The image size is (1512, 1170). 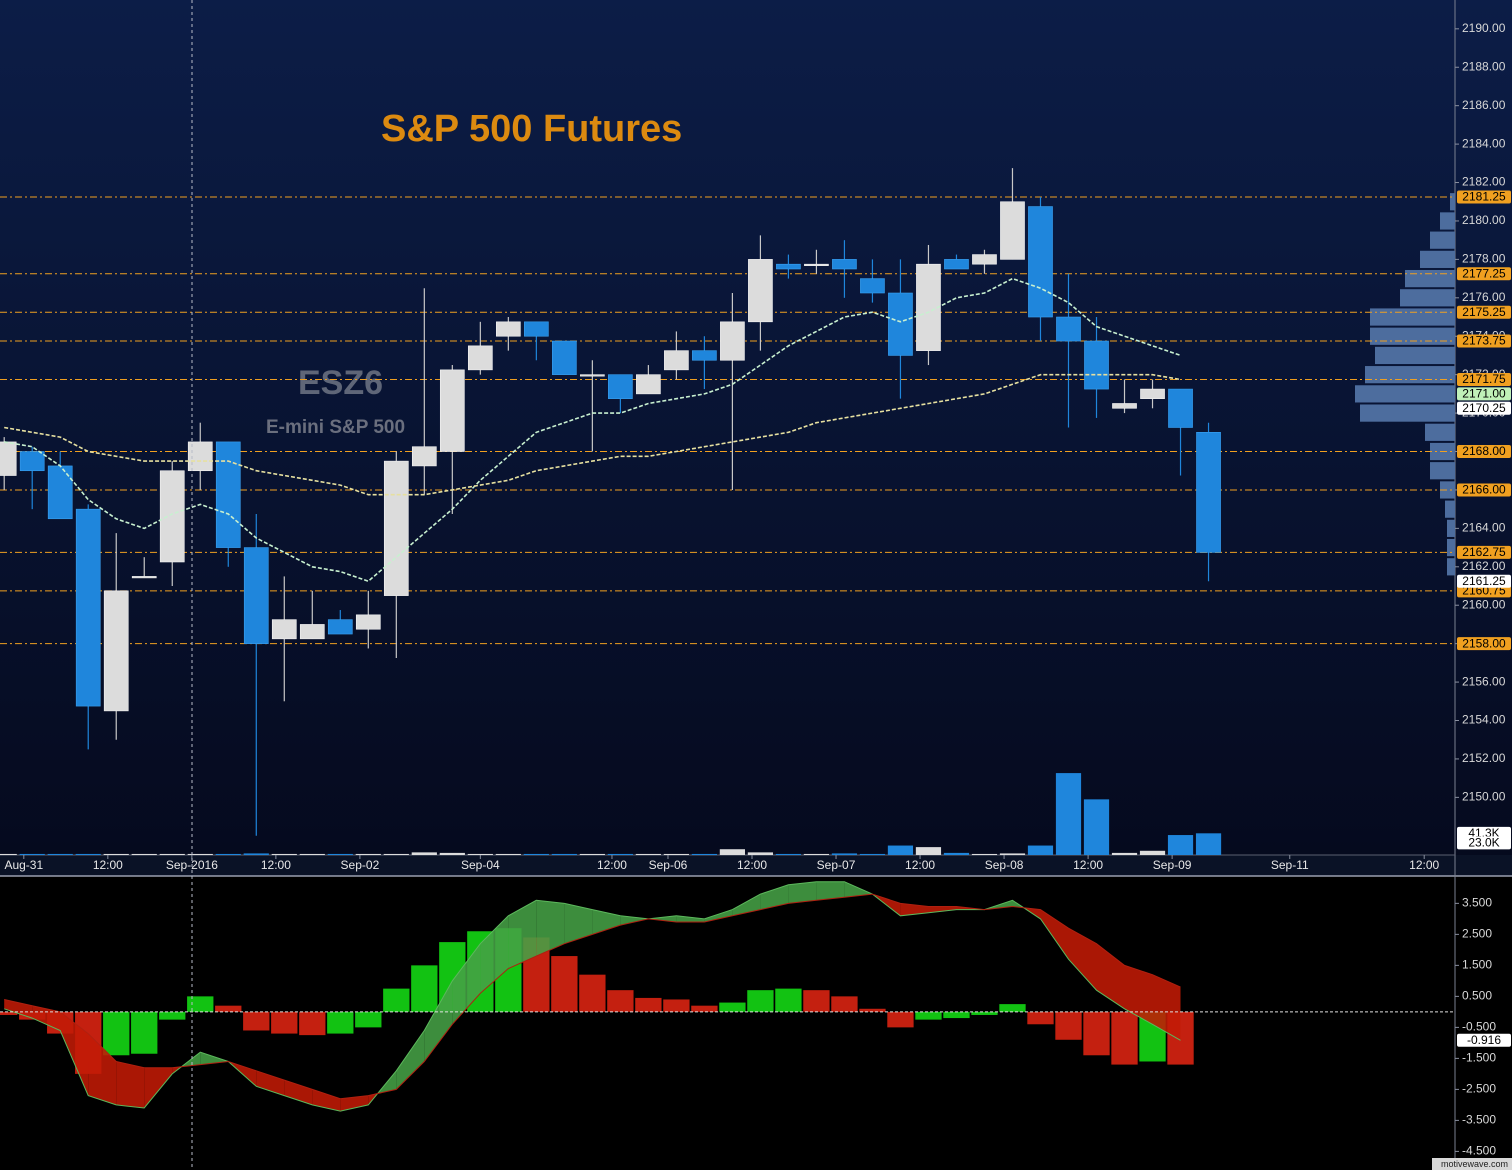 I want to click on price-tag-box, so click(x=1484, y=408).